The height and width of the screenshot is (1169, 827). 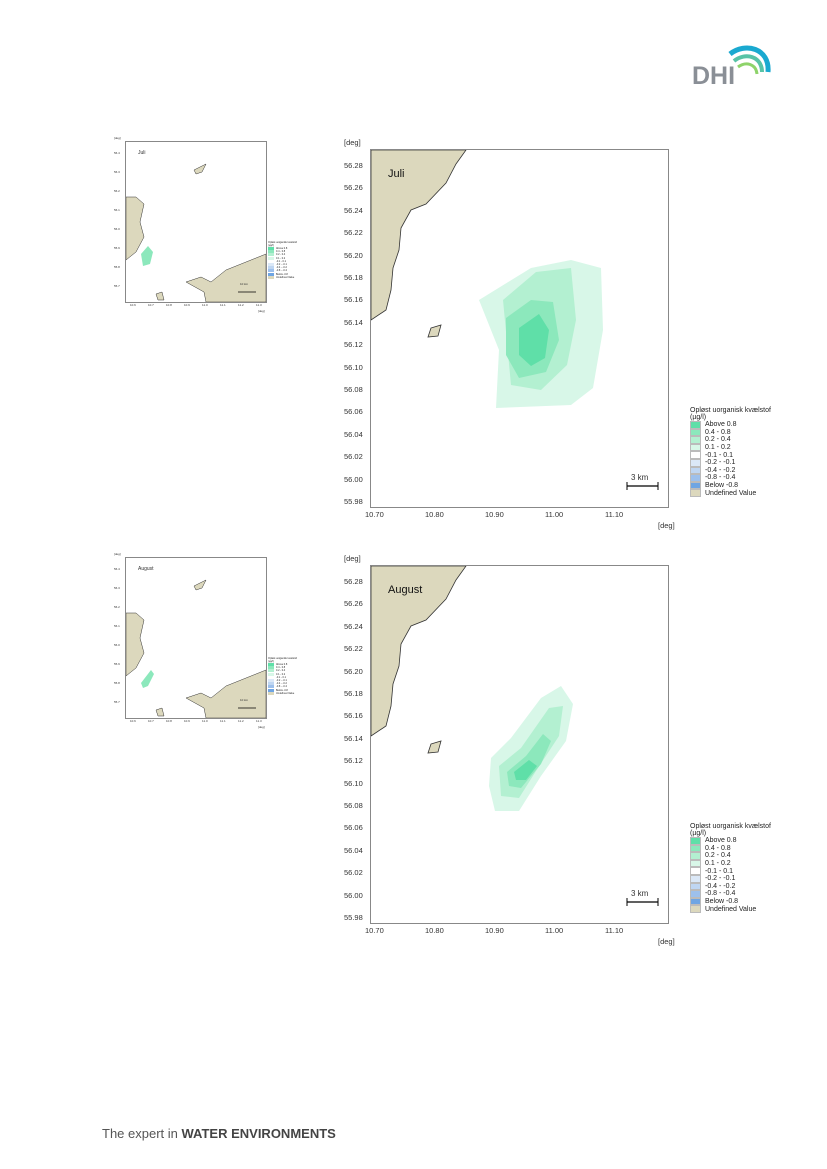 What do you see at coordinates (719, 455) in the screenshot?
I see `legend-item-label: -0.1 - 0.1` at bounding box center [719, 455].